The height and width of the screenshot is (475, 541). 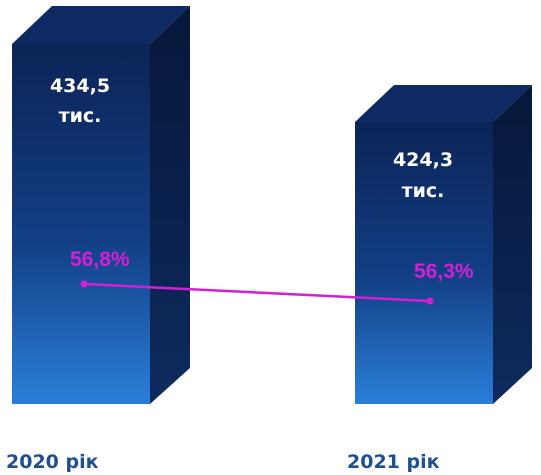 What do you see at coordinates (100, 259) in the screenshot?
I see `percent-label-2020: 56,8%` at bounding box center [100, 259].